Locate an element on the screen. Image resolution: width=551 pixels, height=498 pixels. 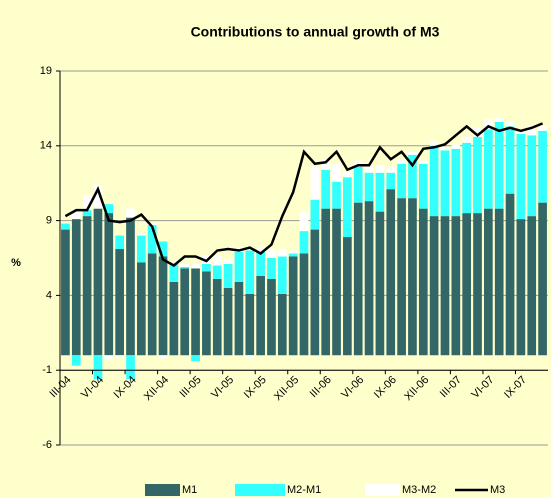
x-tick-label: VI-05 is located at coordinates (222, 387).